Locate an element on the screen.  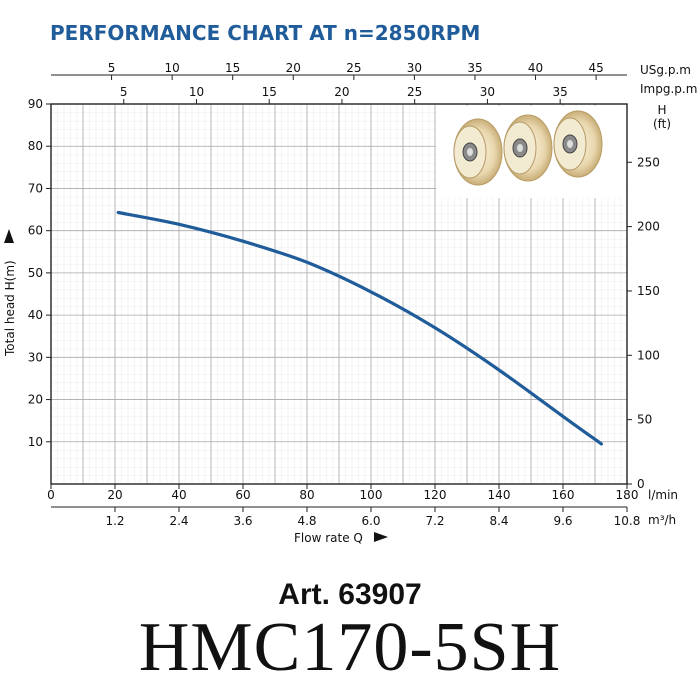
x-axis-title: Flow rate Q is located at coordinates (341, 538).